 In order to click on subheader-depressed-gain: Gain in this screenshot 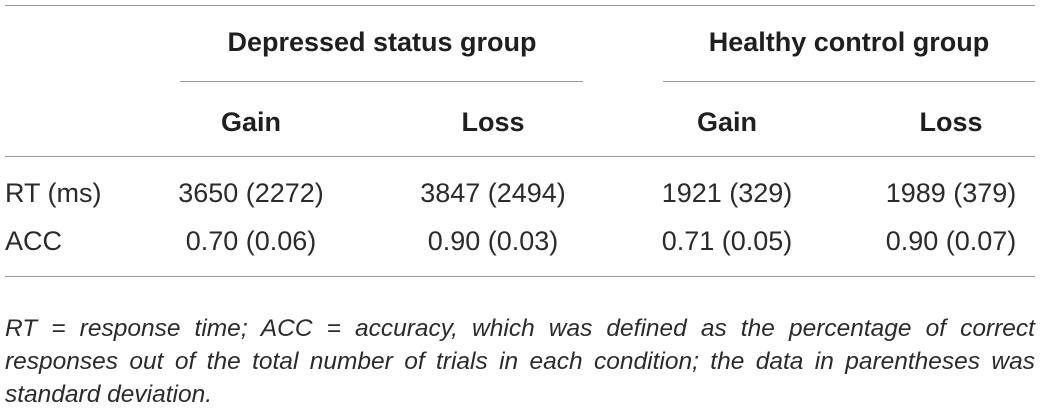, I will do `click(251, 122)`.